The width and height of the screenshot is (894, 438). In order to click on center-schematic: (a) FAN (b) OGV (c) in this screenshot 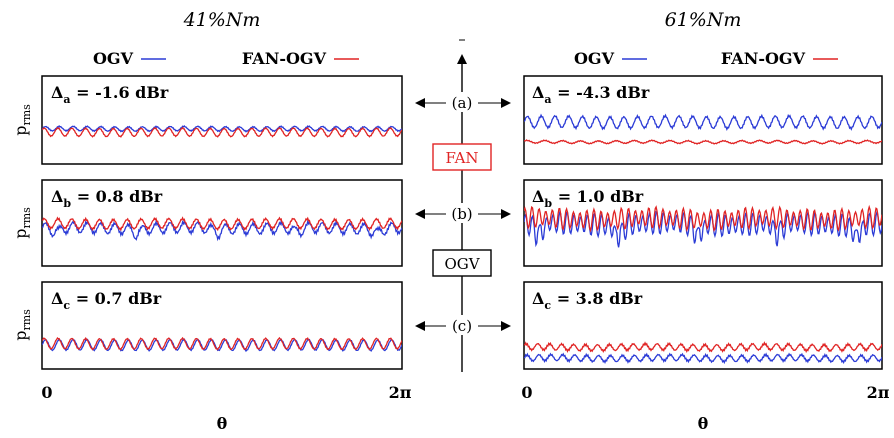, I will do `click(463, 205)`.